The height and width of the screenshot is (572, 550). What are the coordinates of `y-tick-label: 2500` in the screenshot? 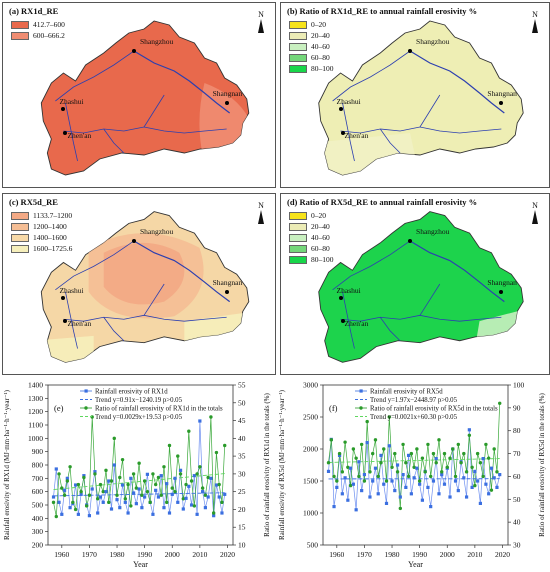 It's located at (310, 417).